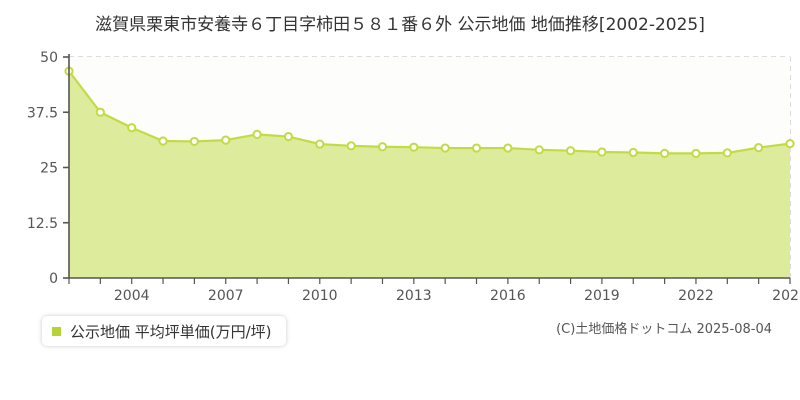  Describe the element at coordinates (42, 113) in the screenshot. I see `y-tick-label: 37.5` at that location.